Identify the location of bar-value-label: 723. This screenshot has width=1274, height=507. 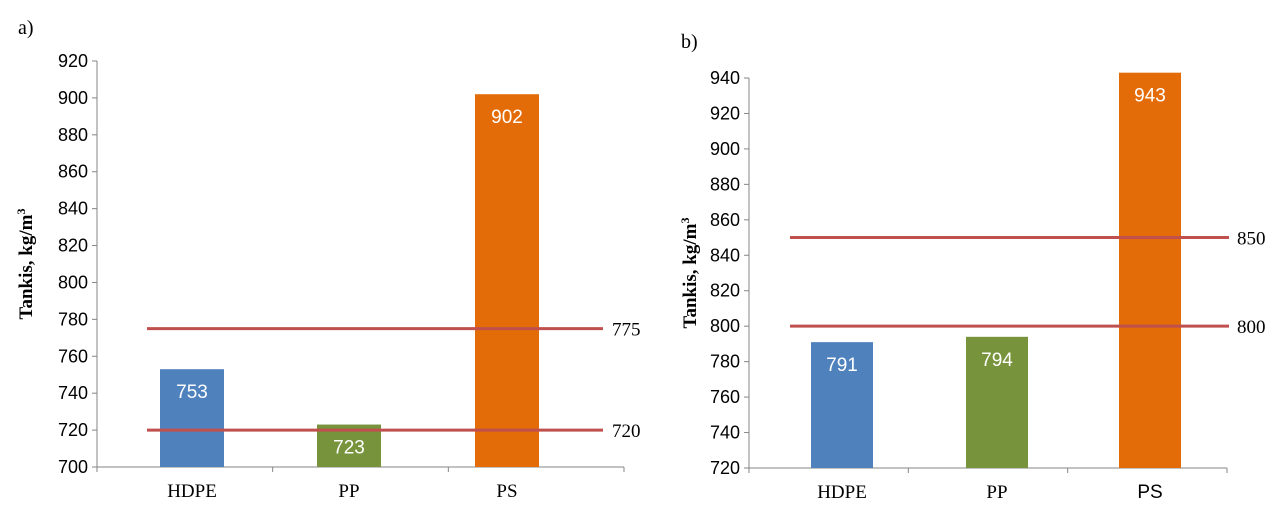
(349, 448).